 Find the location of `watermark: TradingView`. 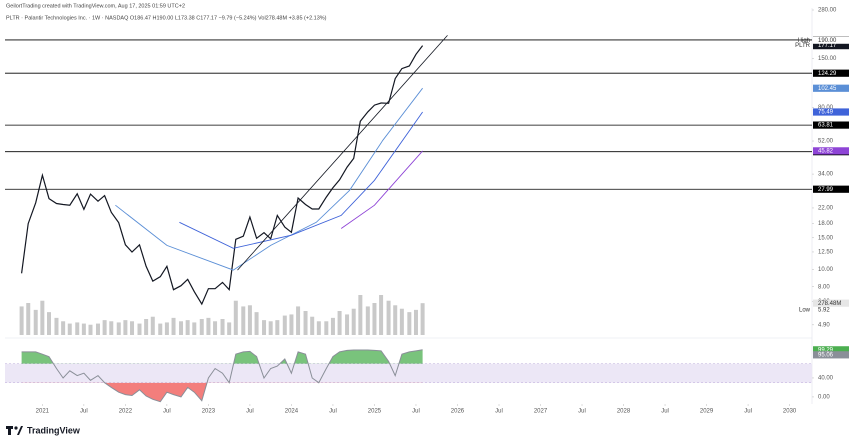

watermark: TradingView is located at coordinates (54, 430).